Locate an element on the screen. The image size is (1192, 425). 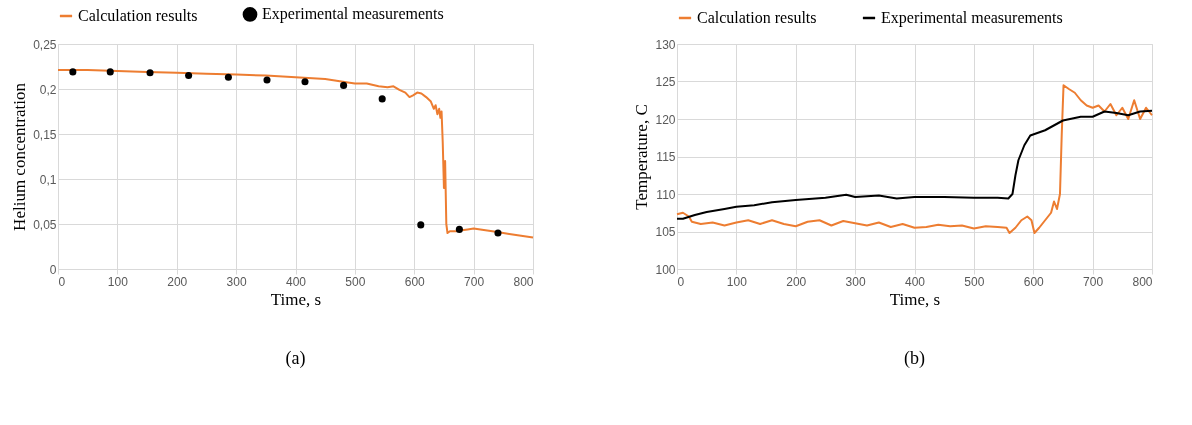
y-tick-label: 105 is located at coordinates (665, 232).